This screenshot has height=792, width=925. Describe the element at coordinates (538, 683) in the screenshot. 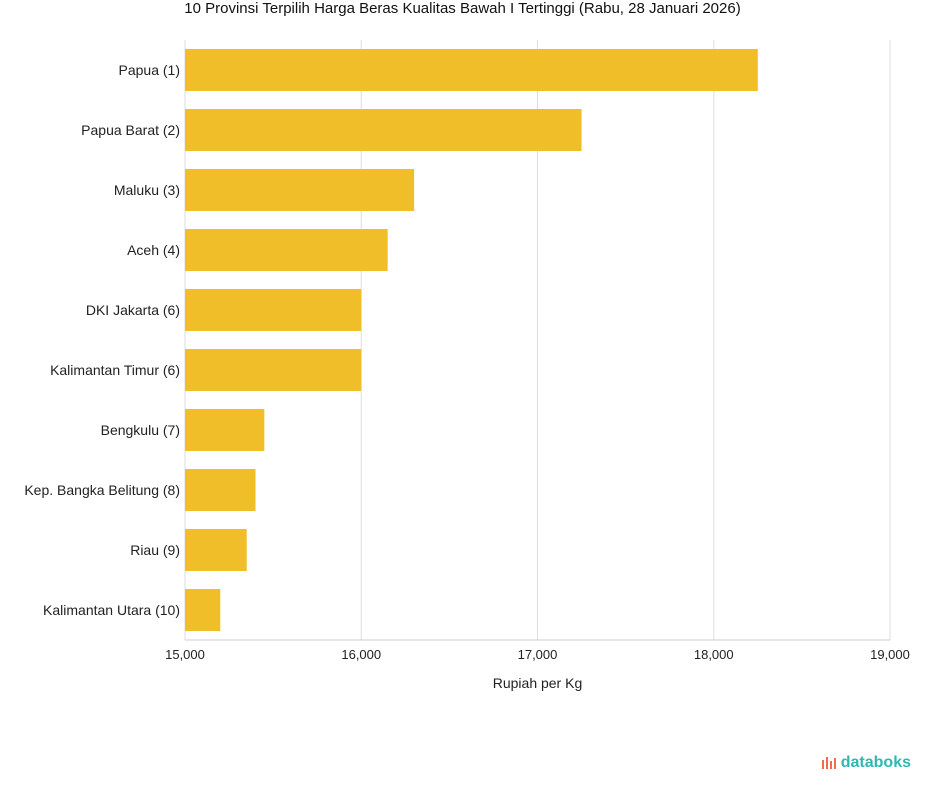

I see `x-axis-title: Rupiah per Kg` at that location.